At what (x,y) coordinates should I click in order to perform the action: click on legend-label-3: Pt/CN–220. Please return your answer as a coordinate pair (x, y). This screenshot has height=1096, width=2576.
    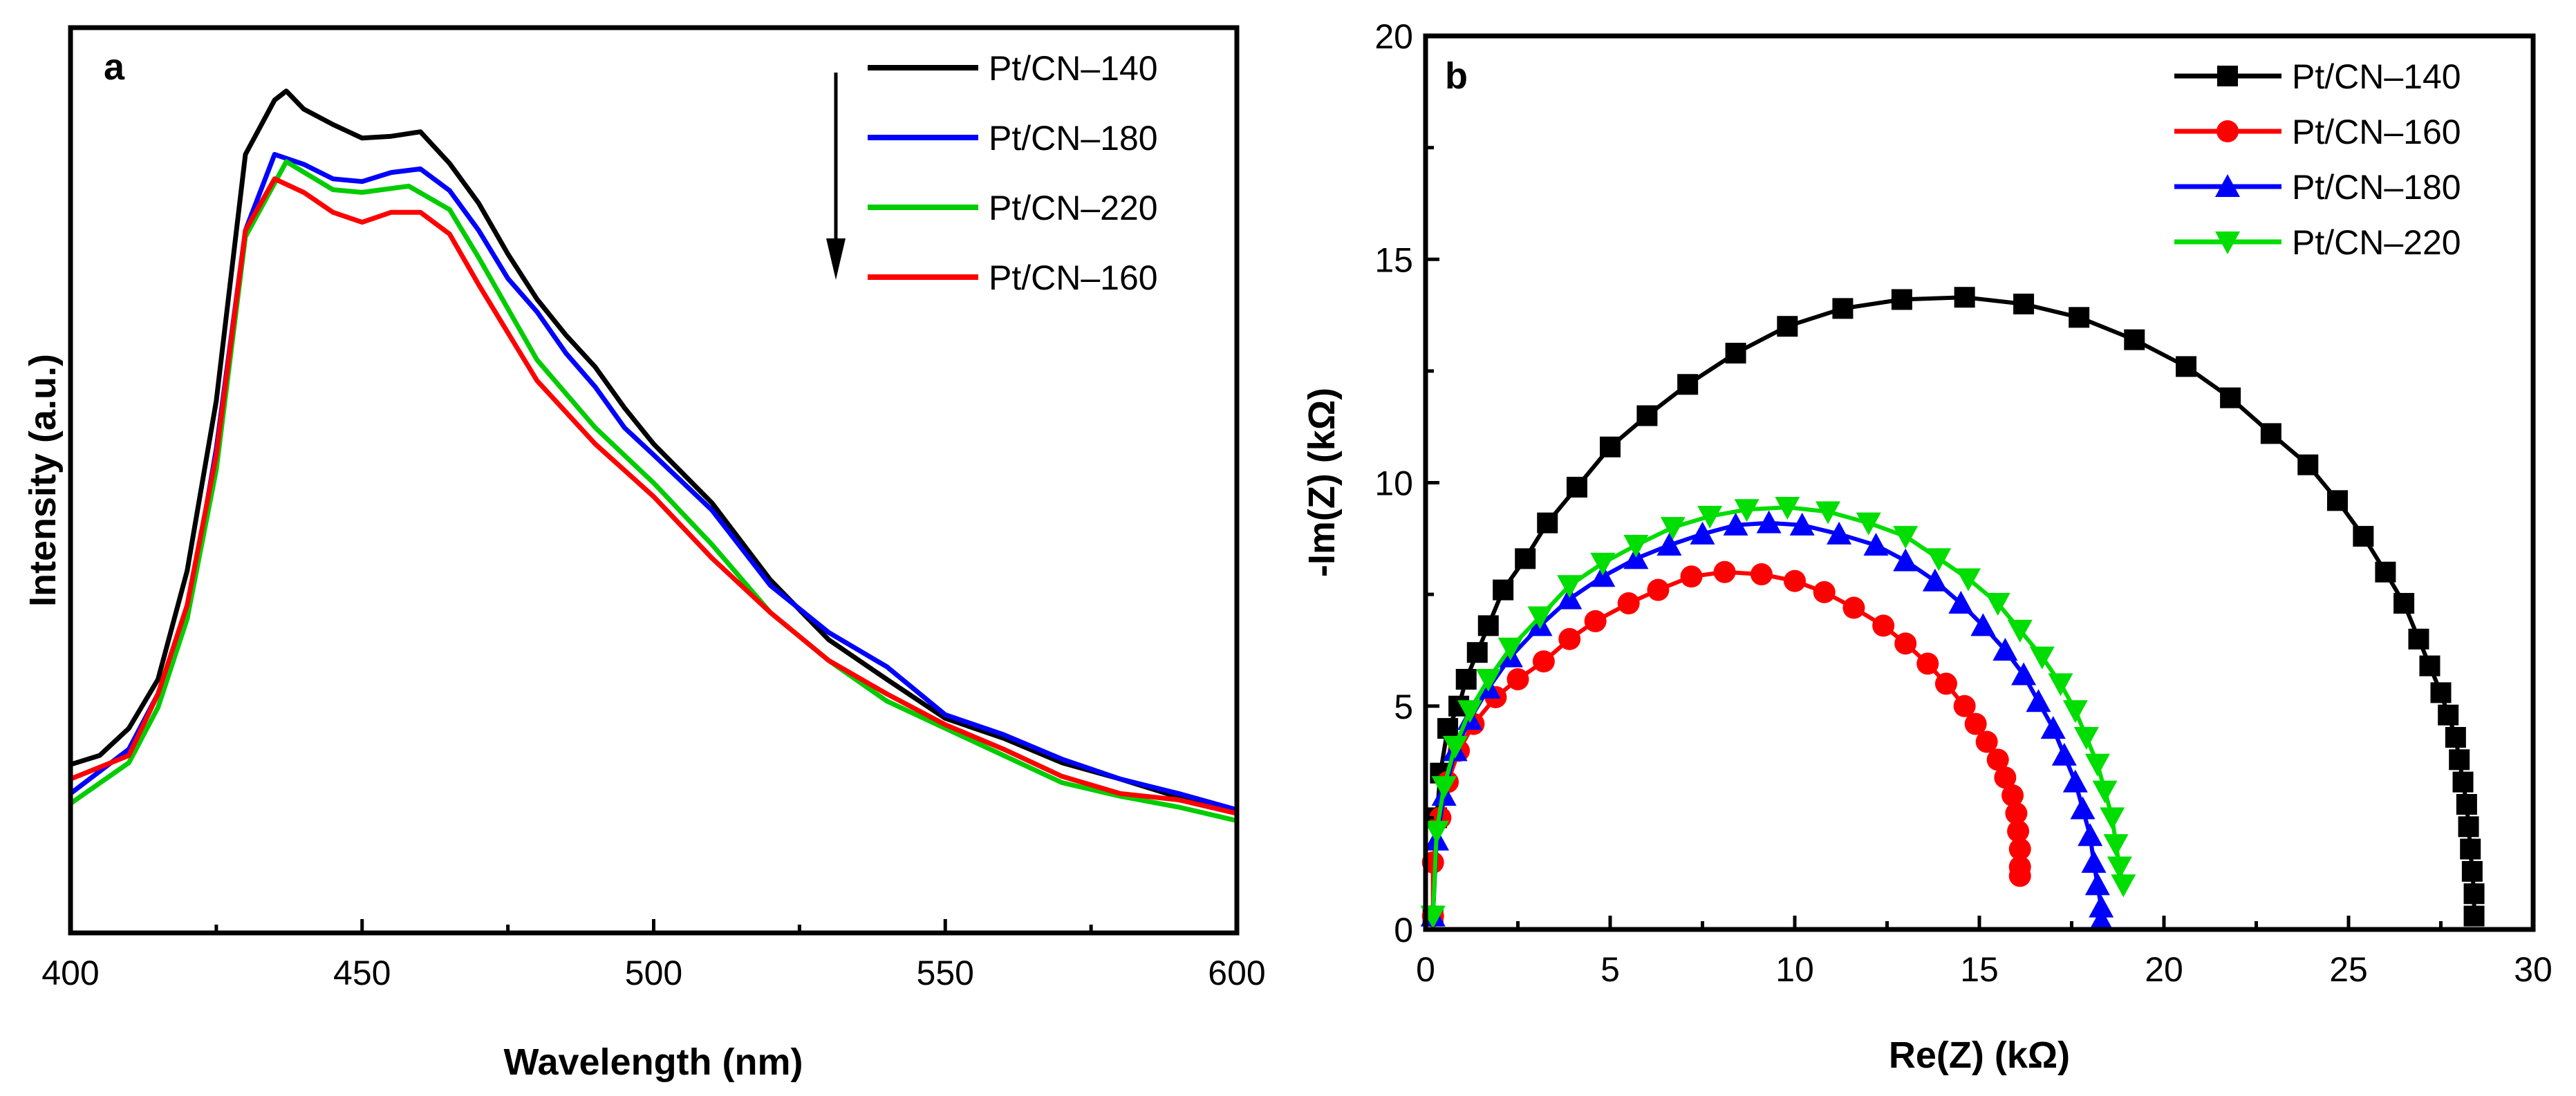
    Looking at the image, I should click on (2376, 242).